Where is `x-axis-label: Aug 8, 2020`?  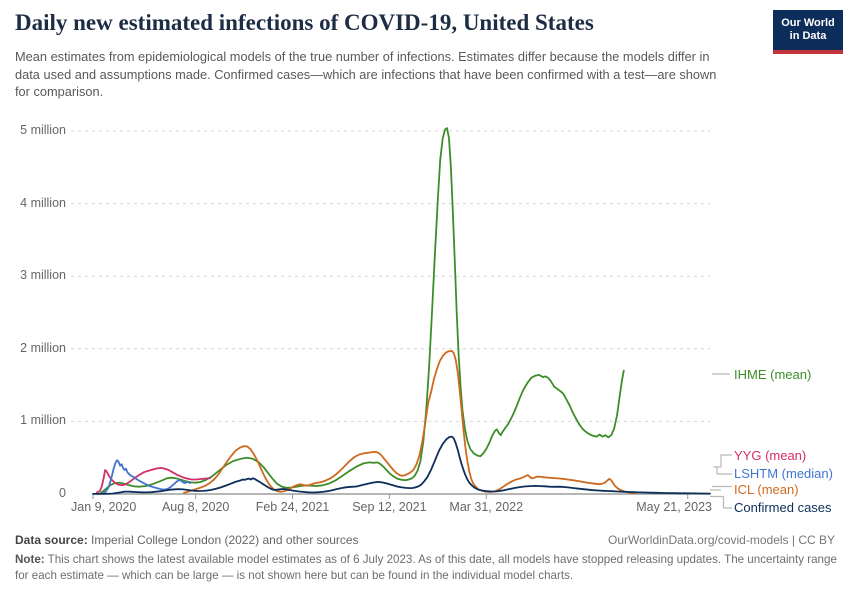
x-axis-label: Aug 8, 2020 is located at coordinates (195, 507).